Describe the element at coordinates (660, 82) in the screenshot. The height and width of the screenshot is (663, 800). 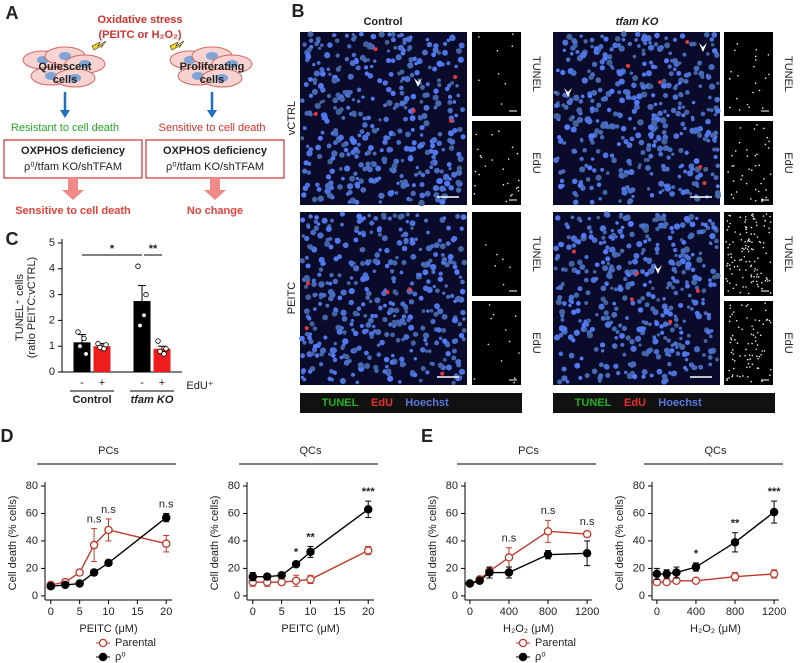
I see `edu-nucleus` at that location.